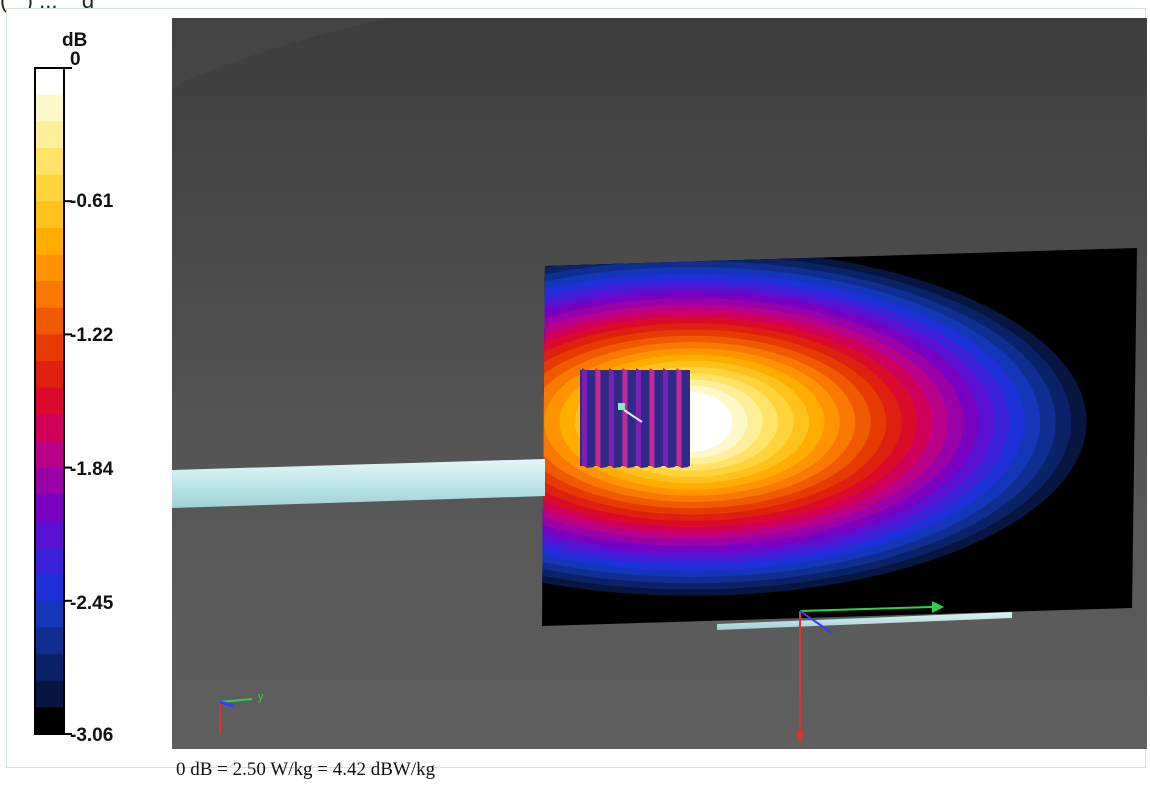  What do you see at coordinates (241, 712) in the screenshot?
I see `global-axis-triad: y` at bounding box center [241, 712].